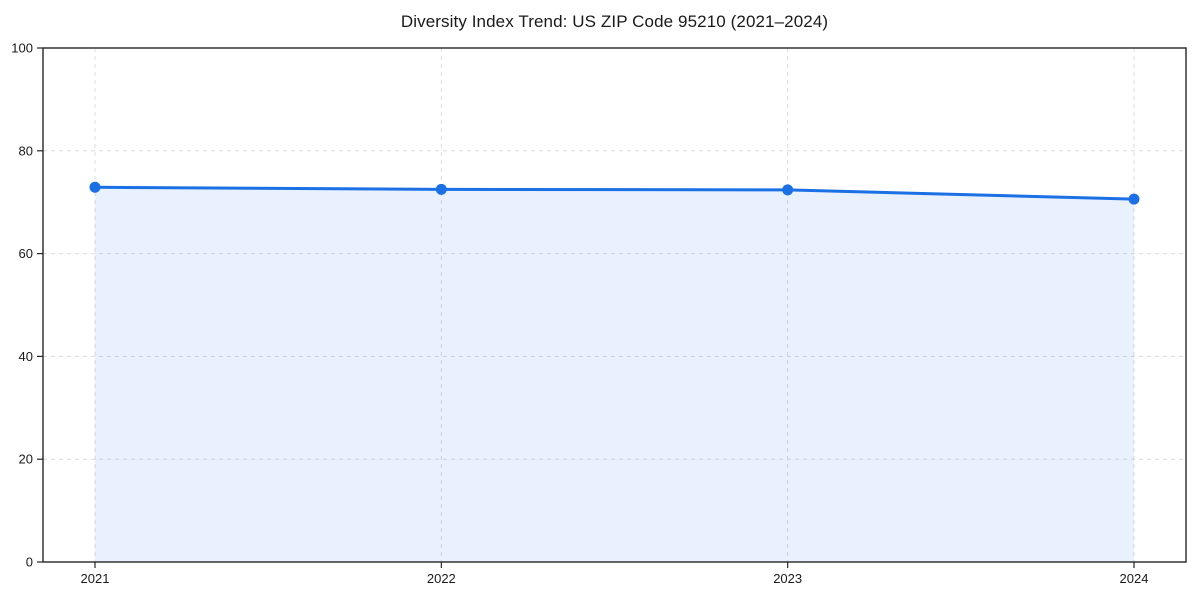 The height and width of the screenshot is (600, 1200). I want to click on y-tick-label: 80, so click(26, 150).